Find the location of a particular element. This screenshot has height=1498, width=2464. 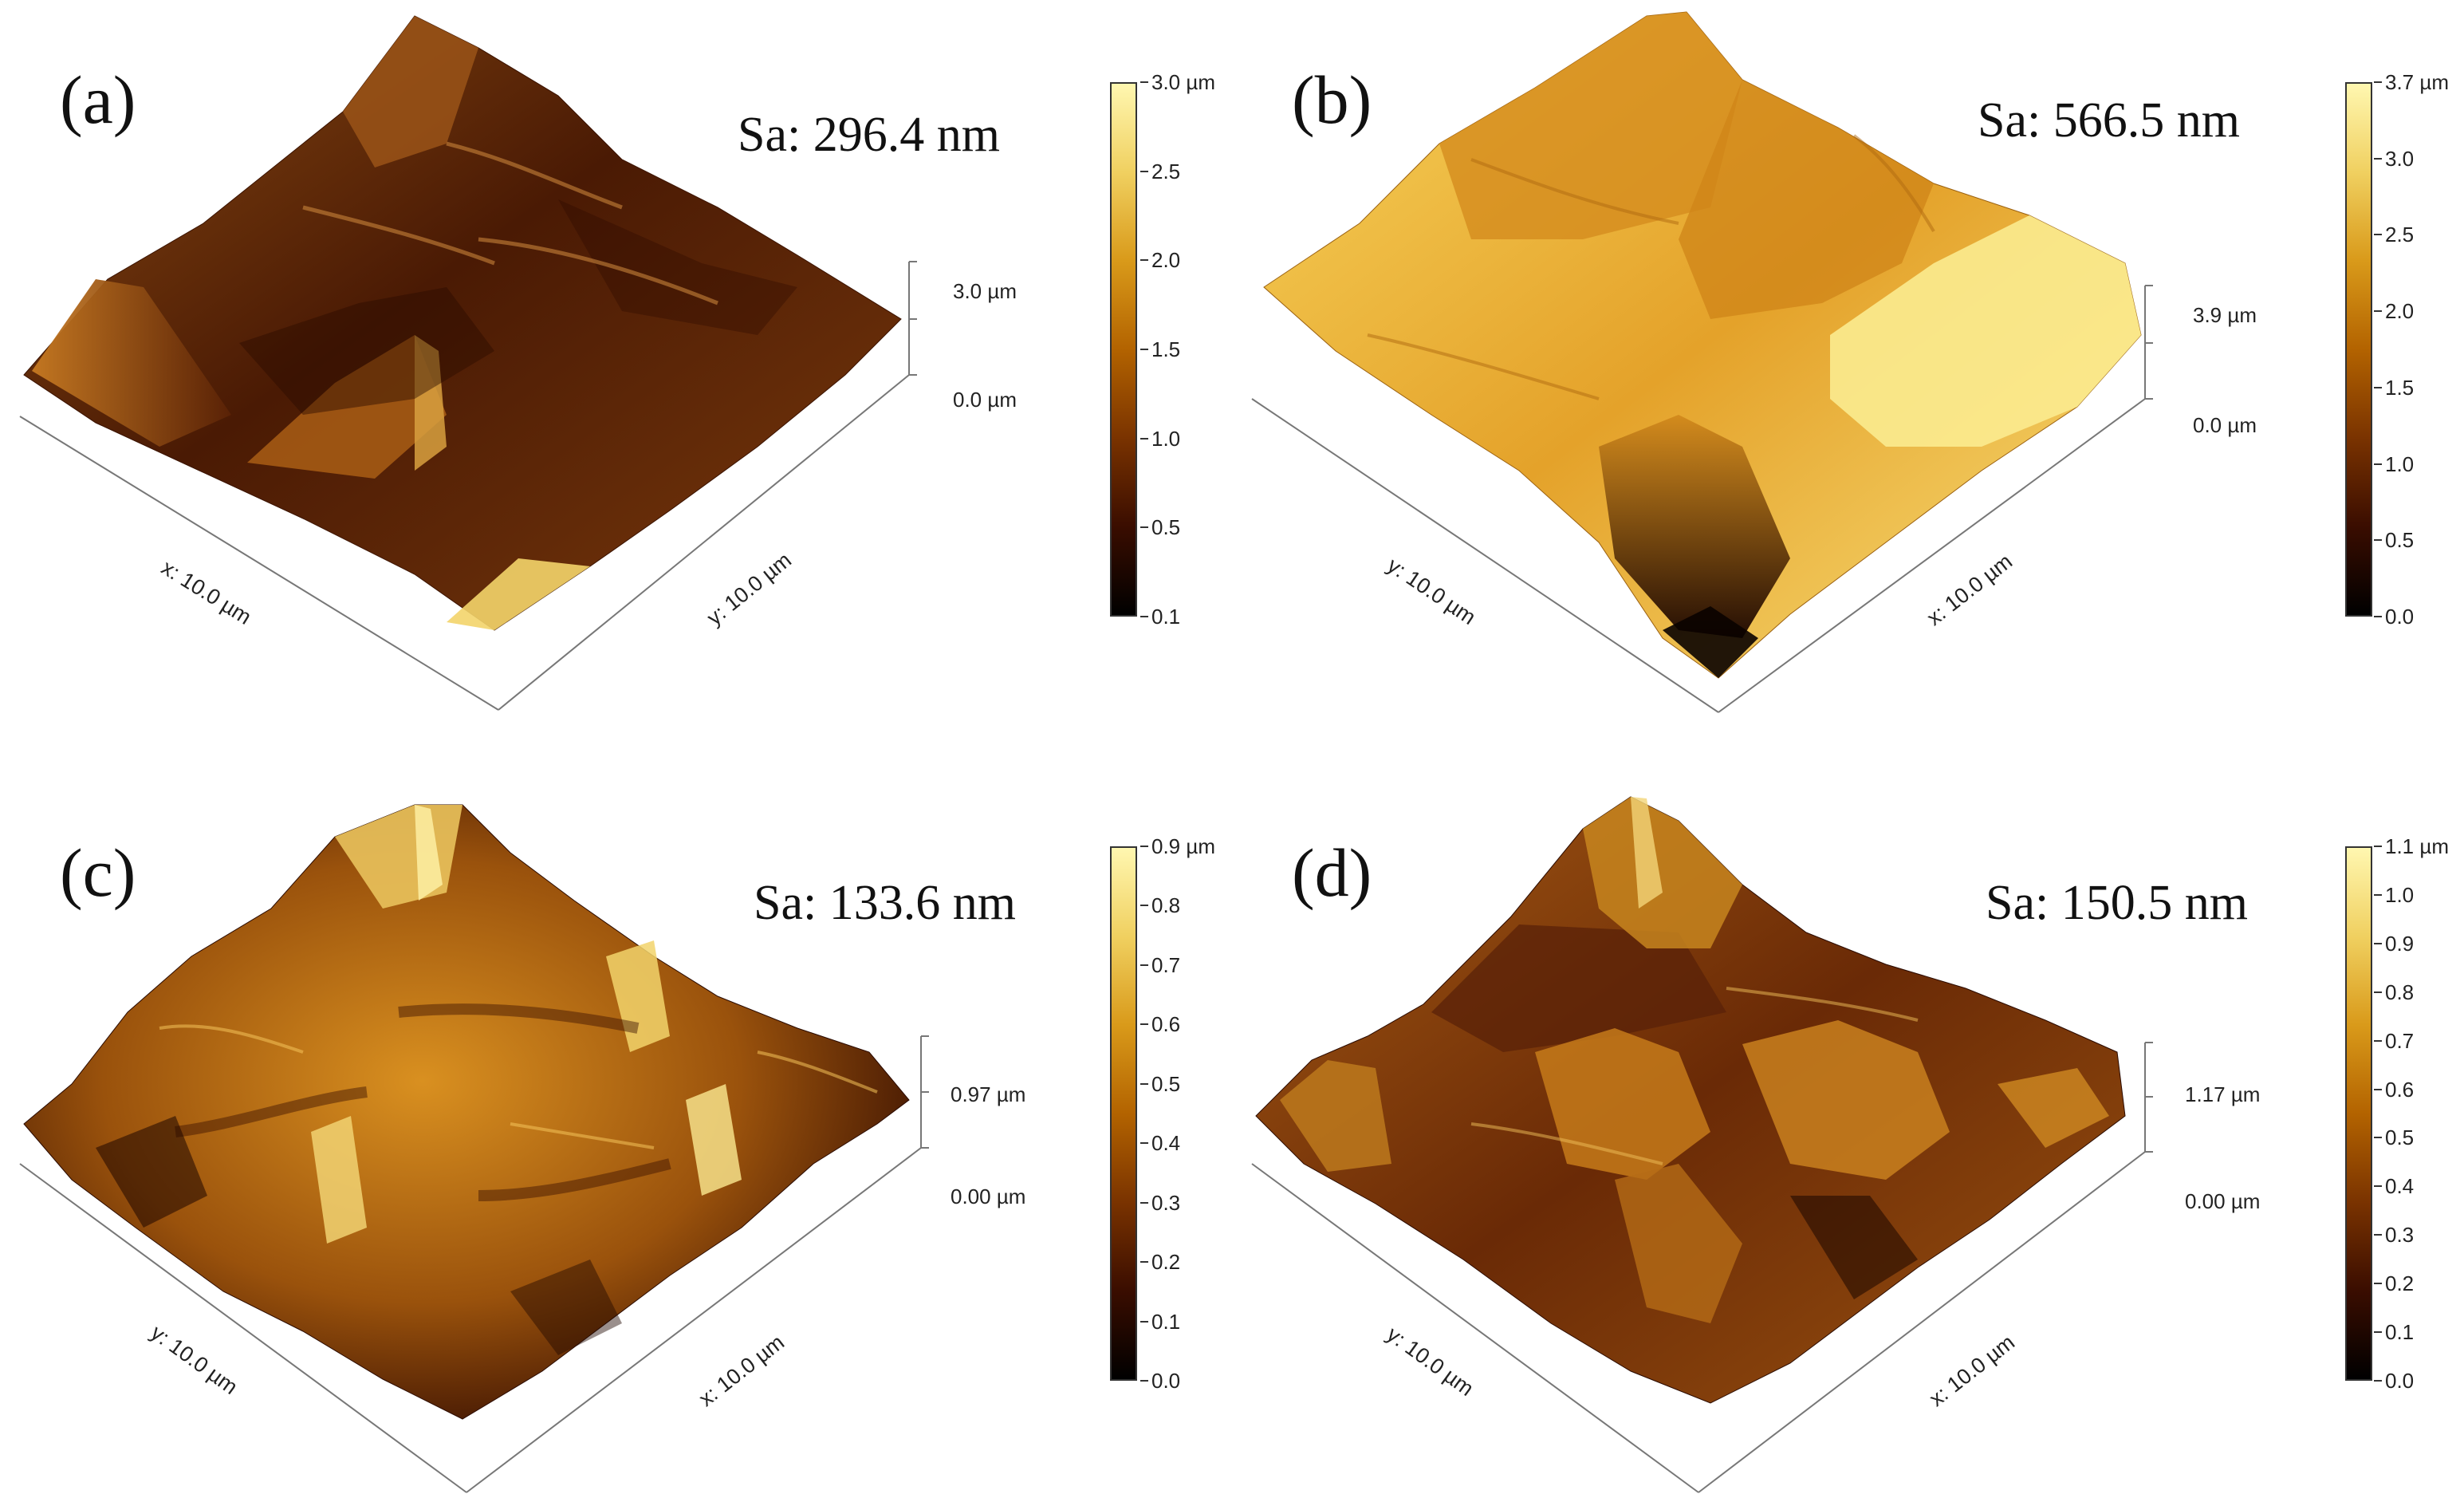

colorbar-tick-label: 3.7 µm is located at coordinates (2411, 82).